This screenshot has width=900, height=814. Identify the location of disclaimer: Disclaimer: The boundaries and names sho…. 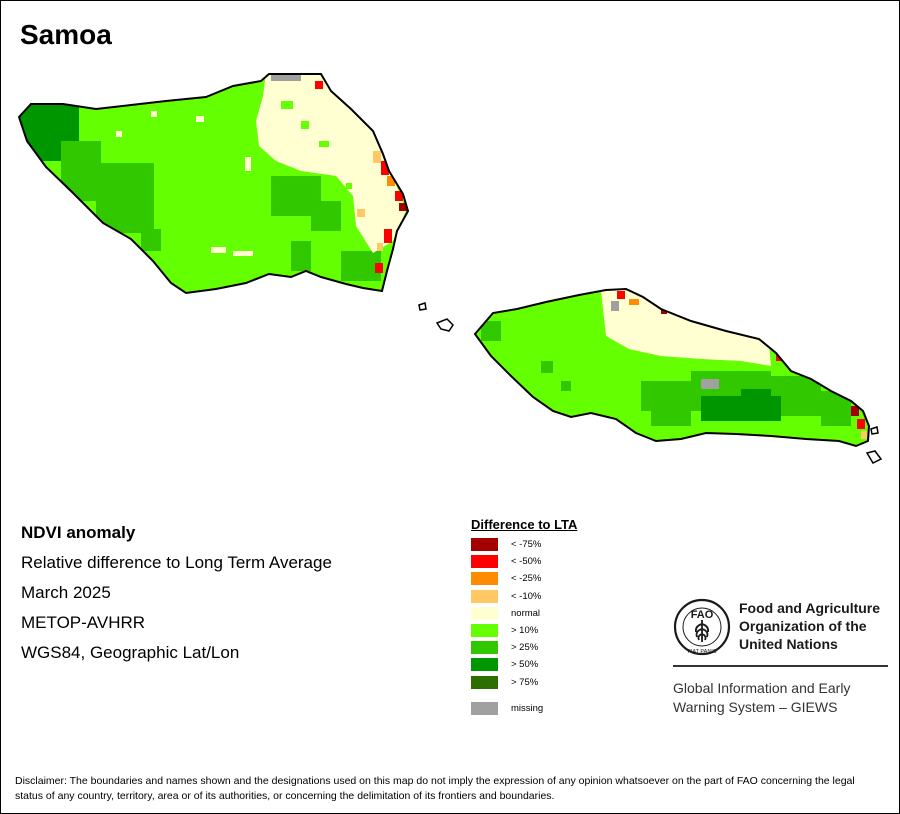
(435, 788).